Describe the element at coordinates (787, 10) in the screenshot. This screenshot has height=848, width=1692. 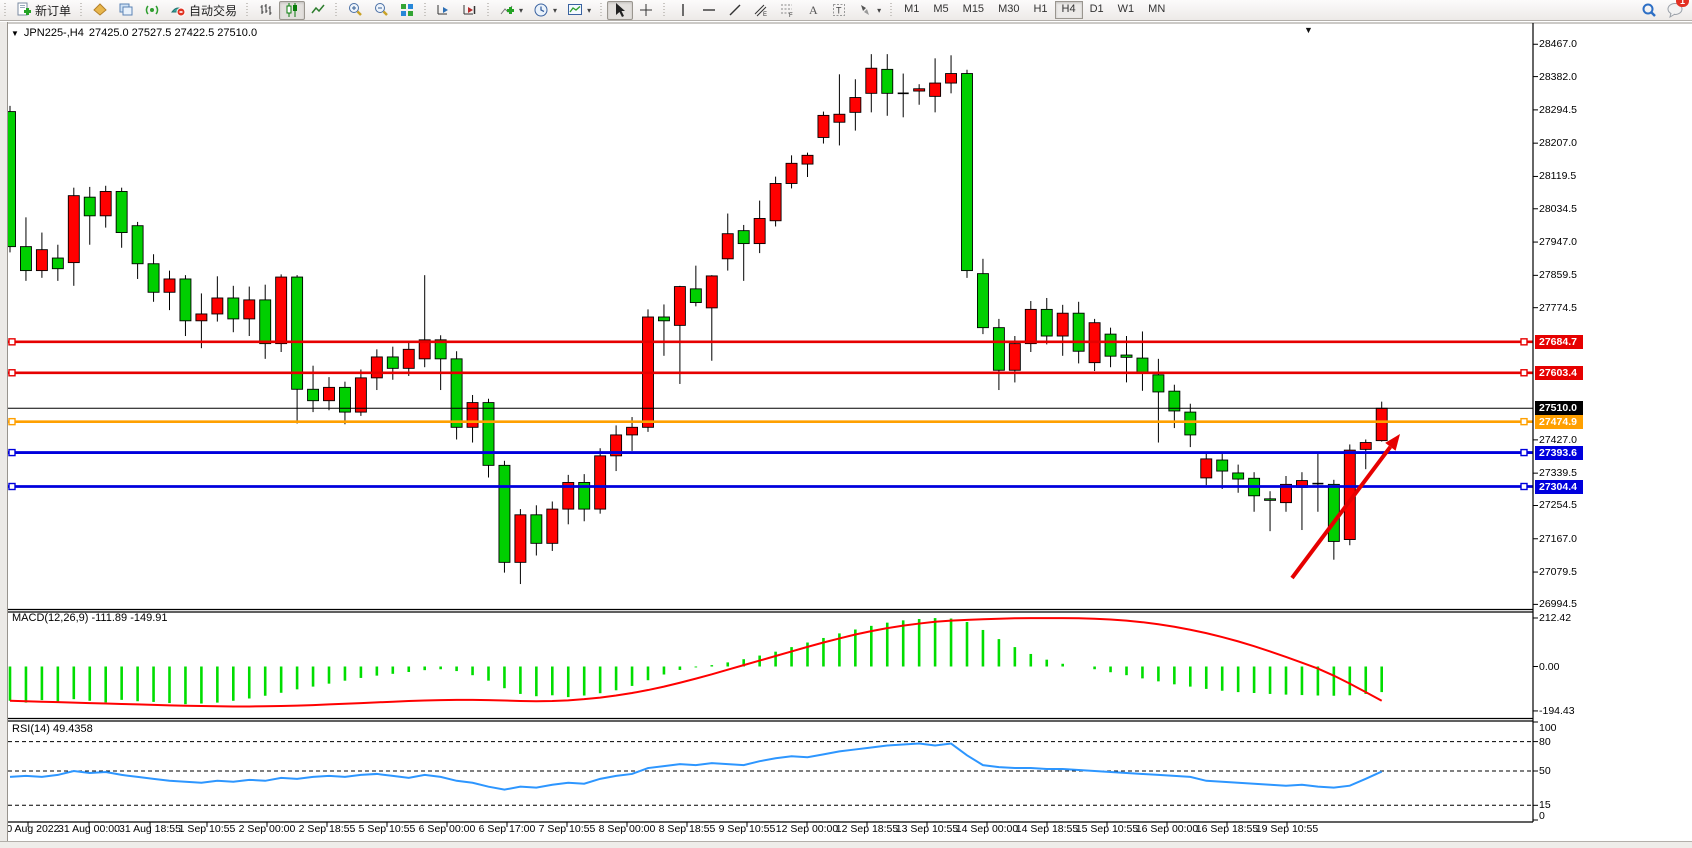
I see `fibonacci-button: F` at that location.